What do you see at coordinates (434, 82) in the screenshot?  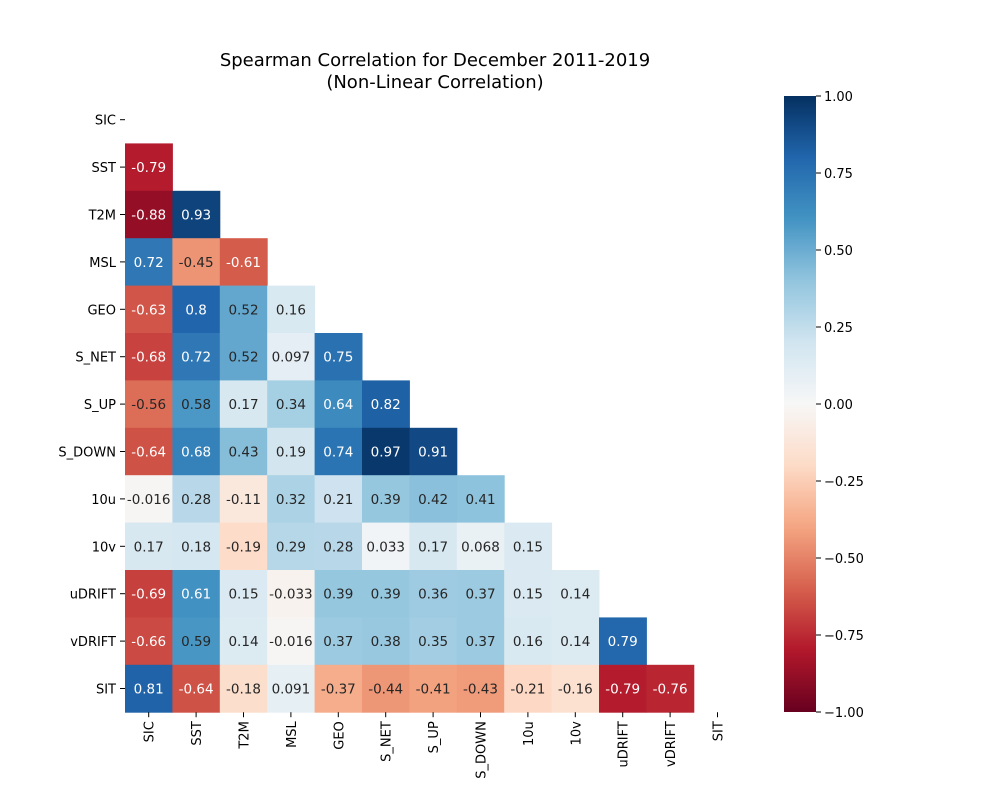 I see `chart-subtitle: (Non-Linear Correlation)` at bounding box center [434, 82].